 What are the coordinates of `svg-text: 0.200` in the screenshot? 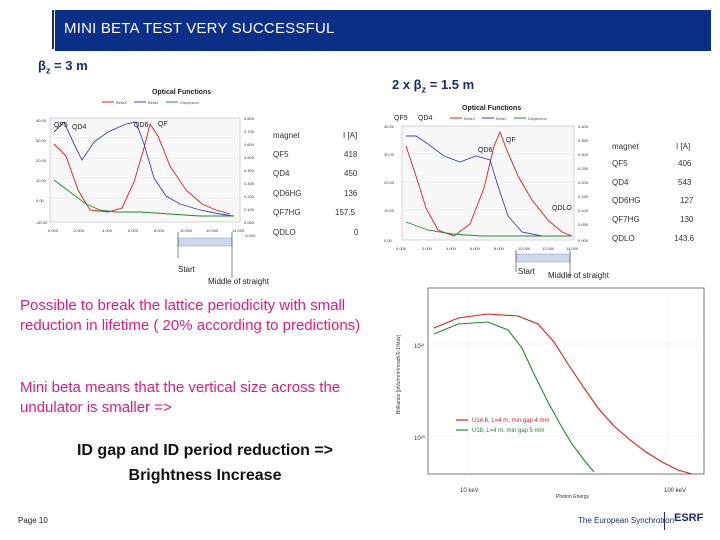 It's located at (583, 182).